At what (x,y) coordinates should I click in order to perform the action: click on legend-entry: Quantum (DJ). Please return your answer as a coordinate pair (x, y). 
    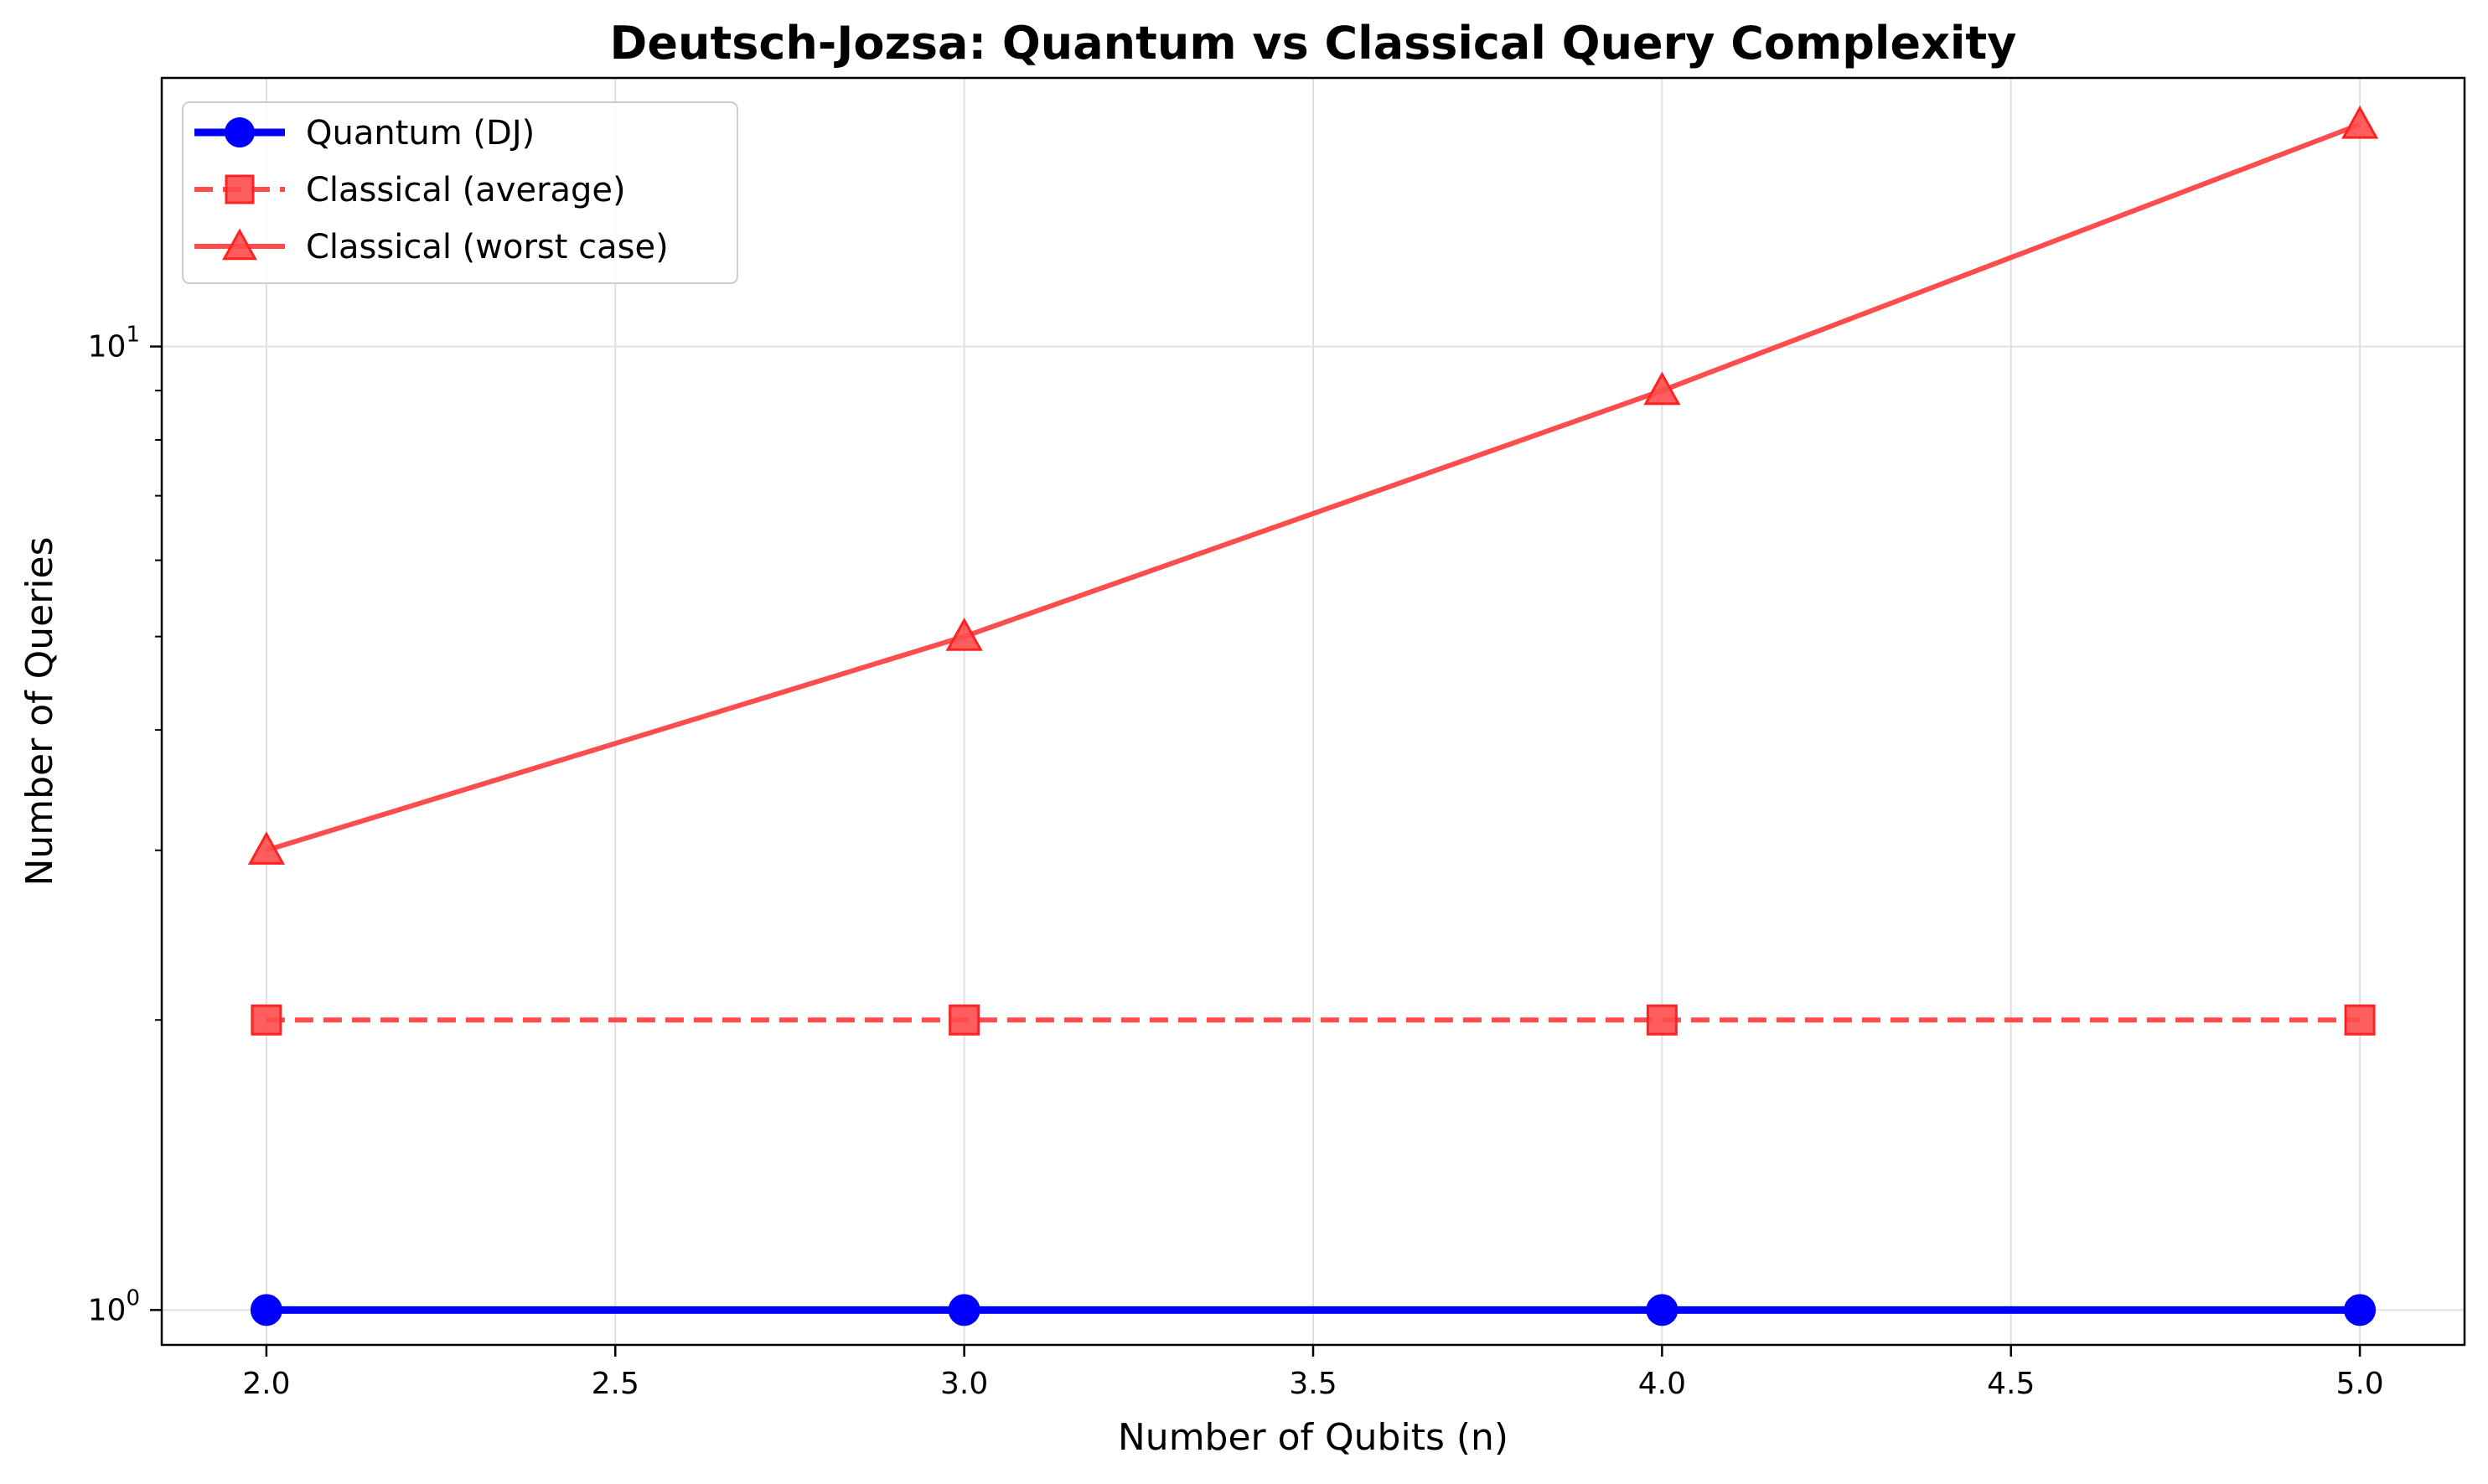
    Looking at the image, I should click on (364, 134).